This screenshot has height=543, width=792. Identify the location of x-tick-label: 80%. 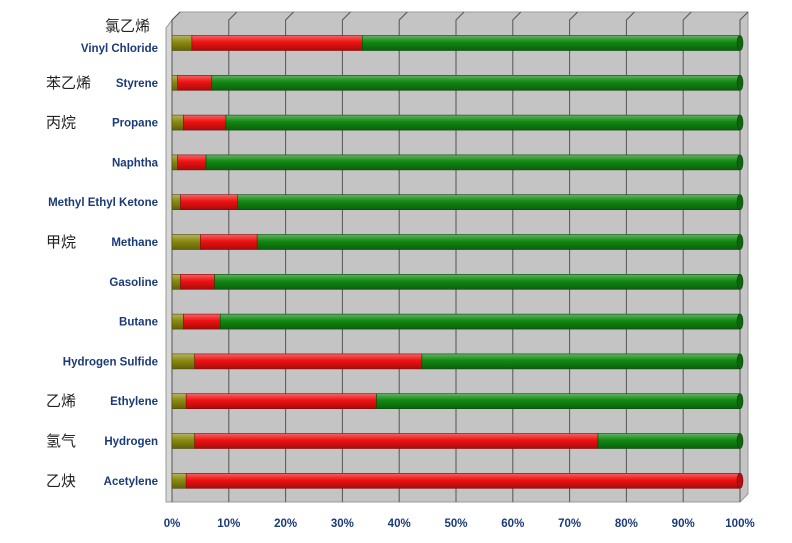
(626, 524).